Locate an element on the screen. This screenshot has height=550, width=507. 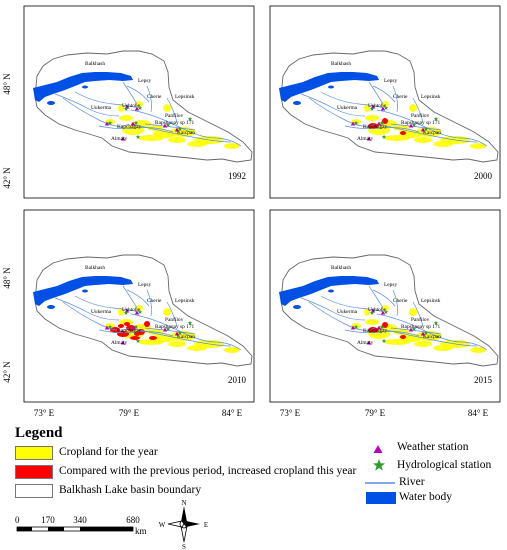
compass-s: S is located at coordinates (184, 546).